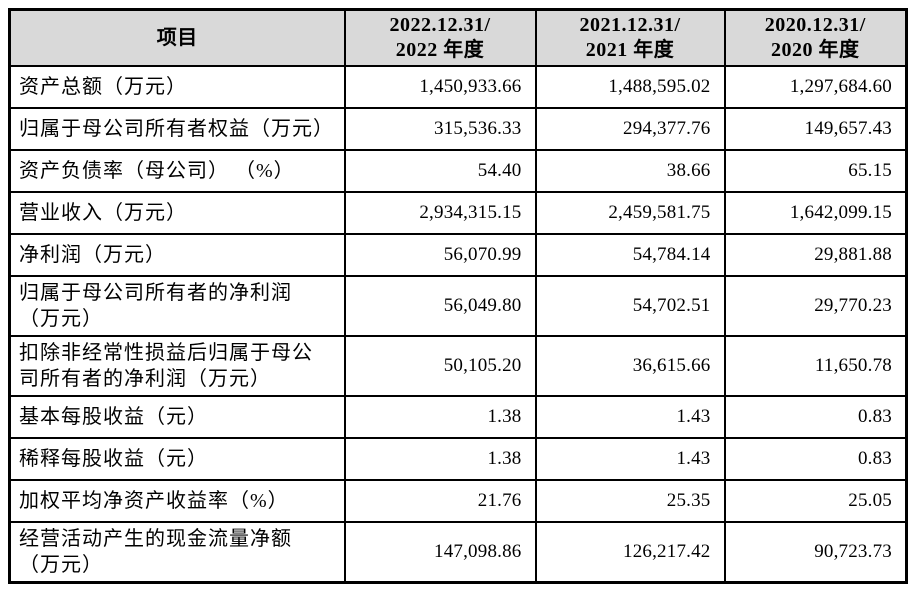 The image size is (920, 600). Describe the element at coordinates (177, 459) in the screenshot. I see `row-label: 稀释每股收益（元）` at that location.